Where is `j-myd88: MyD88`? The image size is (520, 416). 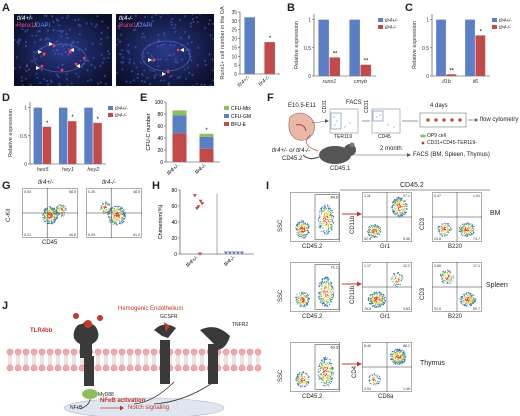 j-myd88: MyD88 is located at coordinates (106, 395).